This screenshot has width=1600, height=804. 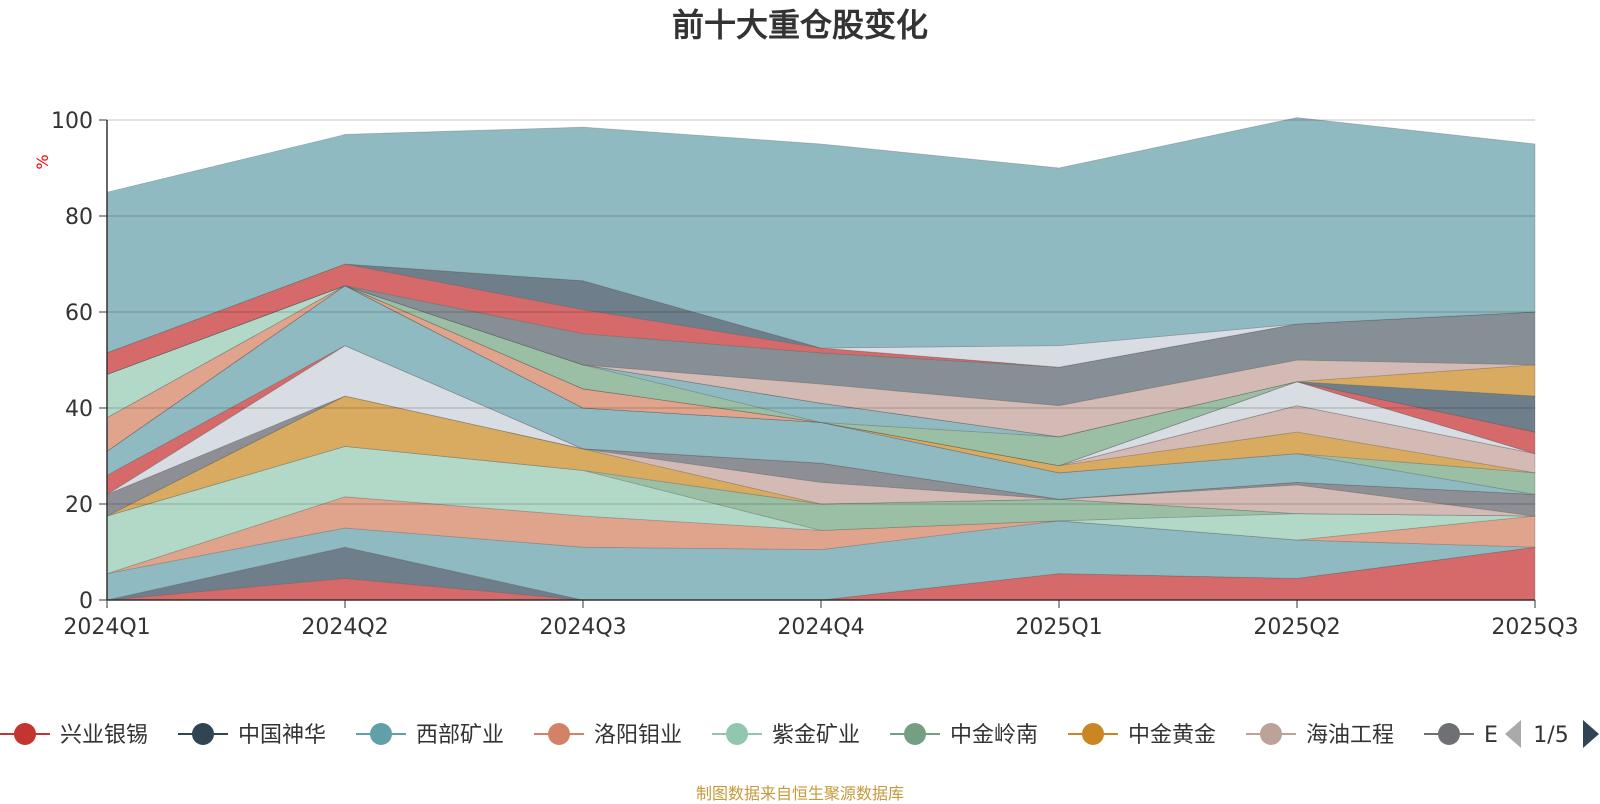 What do you see at coordinates (582, 627) in the screenshot?
I see `x-tick-label-2024Q3: 2024Q3` at bounding box center [582, 627].